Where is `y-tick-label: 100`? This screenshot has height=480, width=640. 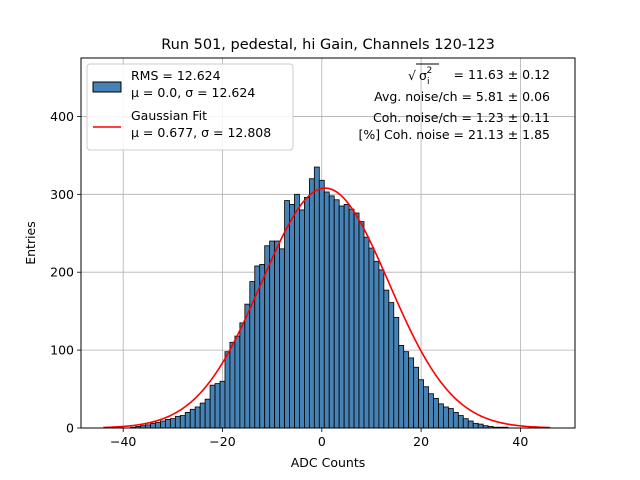
y-tick-label: 100 is located at coordinates (62, 350).